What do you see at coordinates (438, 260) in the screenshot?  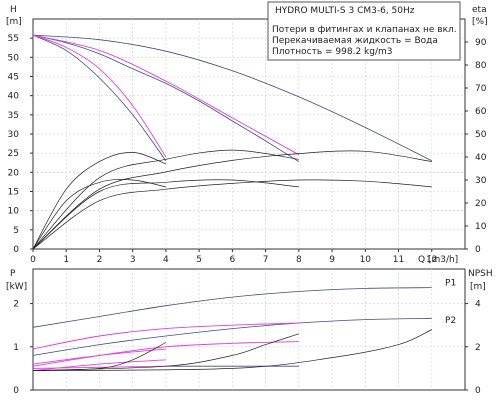 I see `x-axis-label: Q [m3/h]` at bounding box center [438, 260].